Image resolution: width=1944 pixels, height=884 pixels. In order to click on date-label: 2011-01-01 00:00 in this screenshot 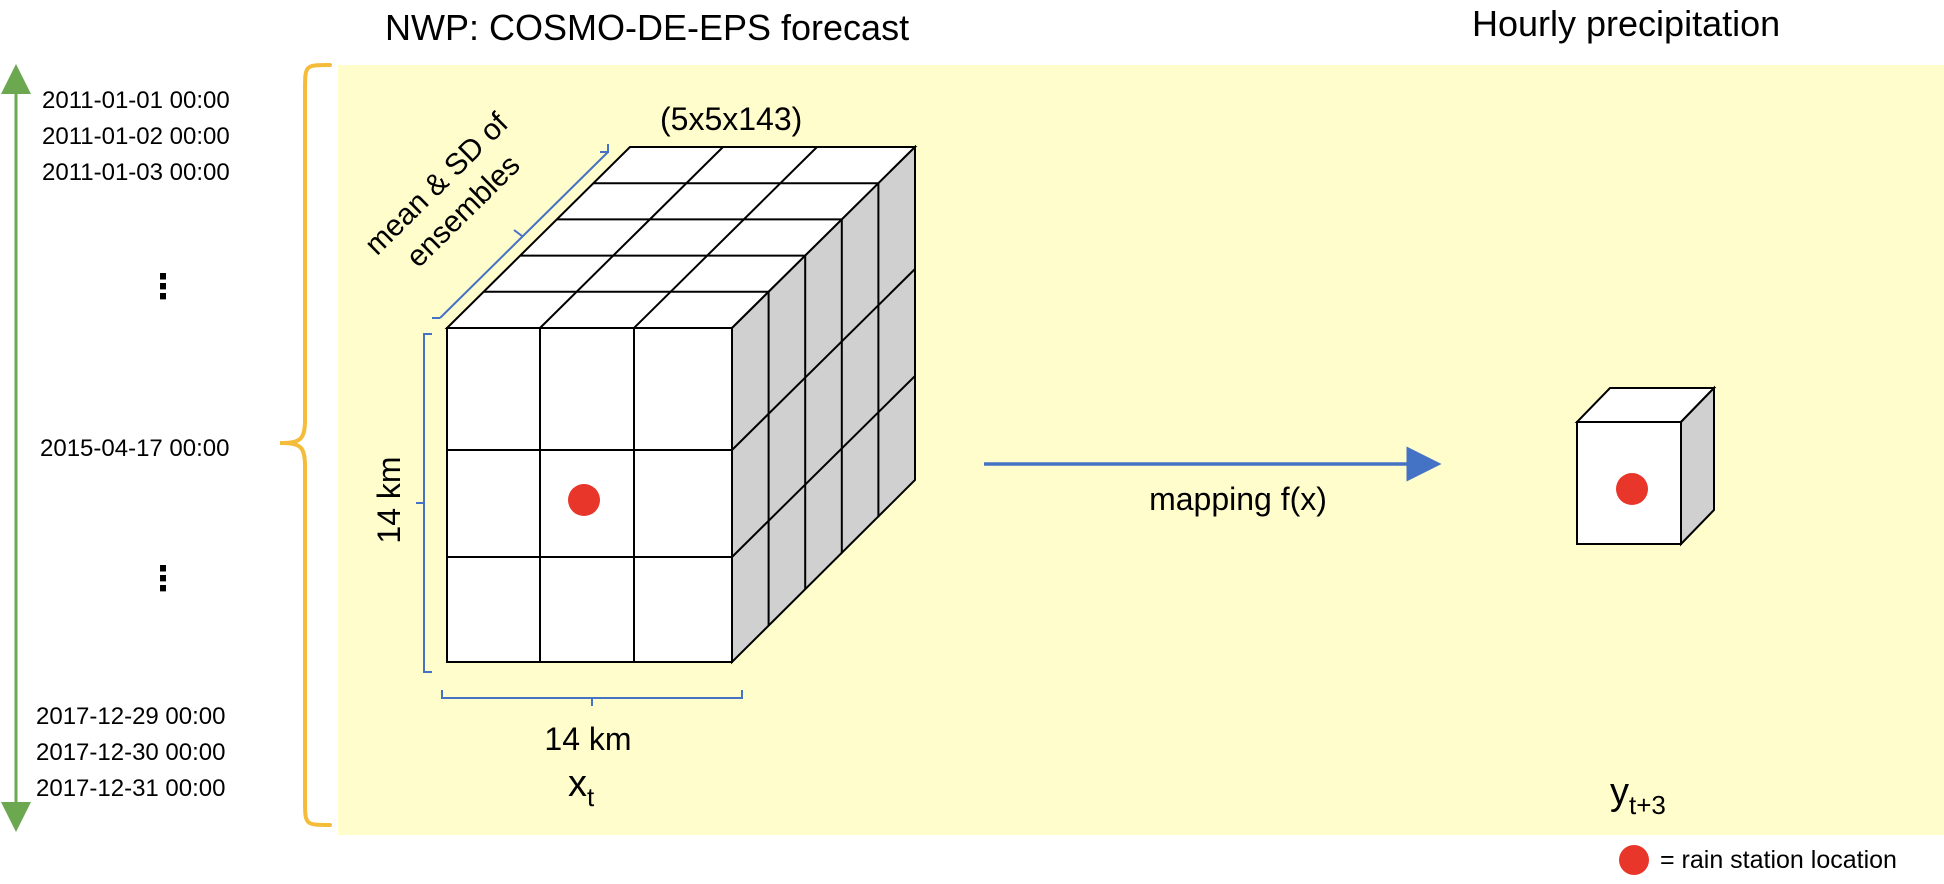, I will do `click(136, 100)`.